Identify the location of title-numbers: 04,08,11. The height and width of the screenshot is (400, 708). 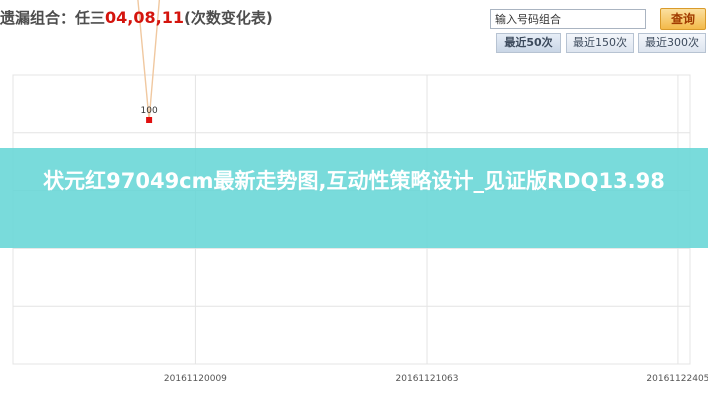
(144, 17).